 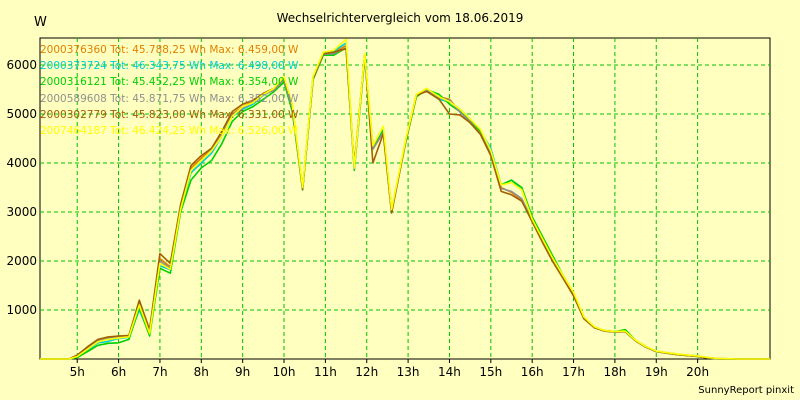 What do you see at coordinates (532, 372) in the screenshot?
I see `x-tick-label: 16h` at bounding box center [532, 372].